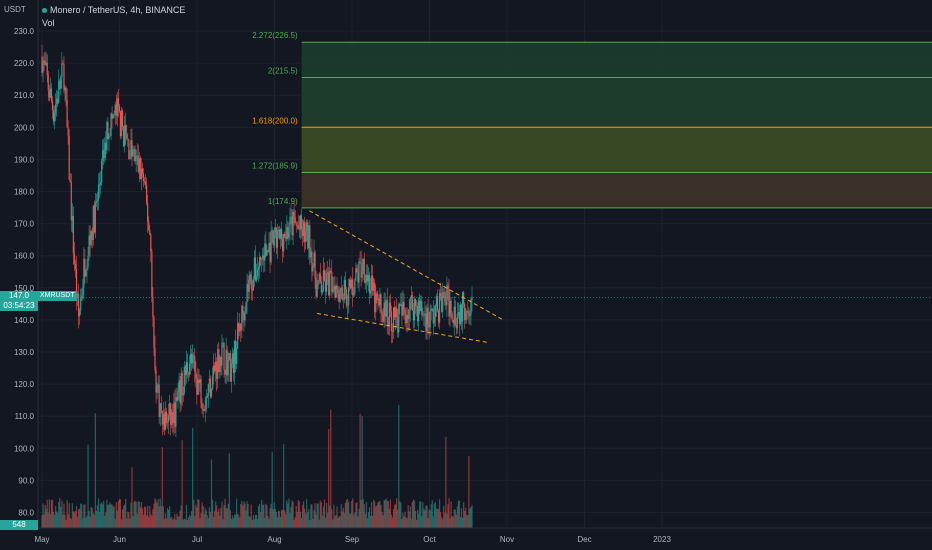 The width and height of the screenshot is (932, 550). Describe the element at coordinates (119, 539) in the screenshot. I see `x-tick-label: Jun` at that location.